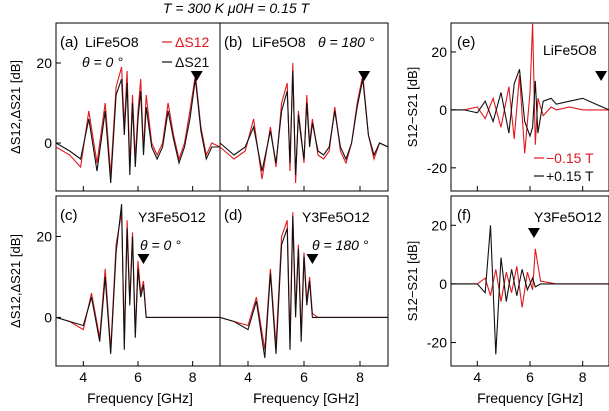 Image resolution: width=609 pixels, height=411 pixels. I want to click on xlabel-d: Frequency [GHz], so click(306, 398).